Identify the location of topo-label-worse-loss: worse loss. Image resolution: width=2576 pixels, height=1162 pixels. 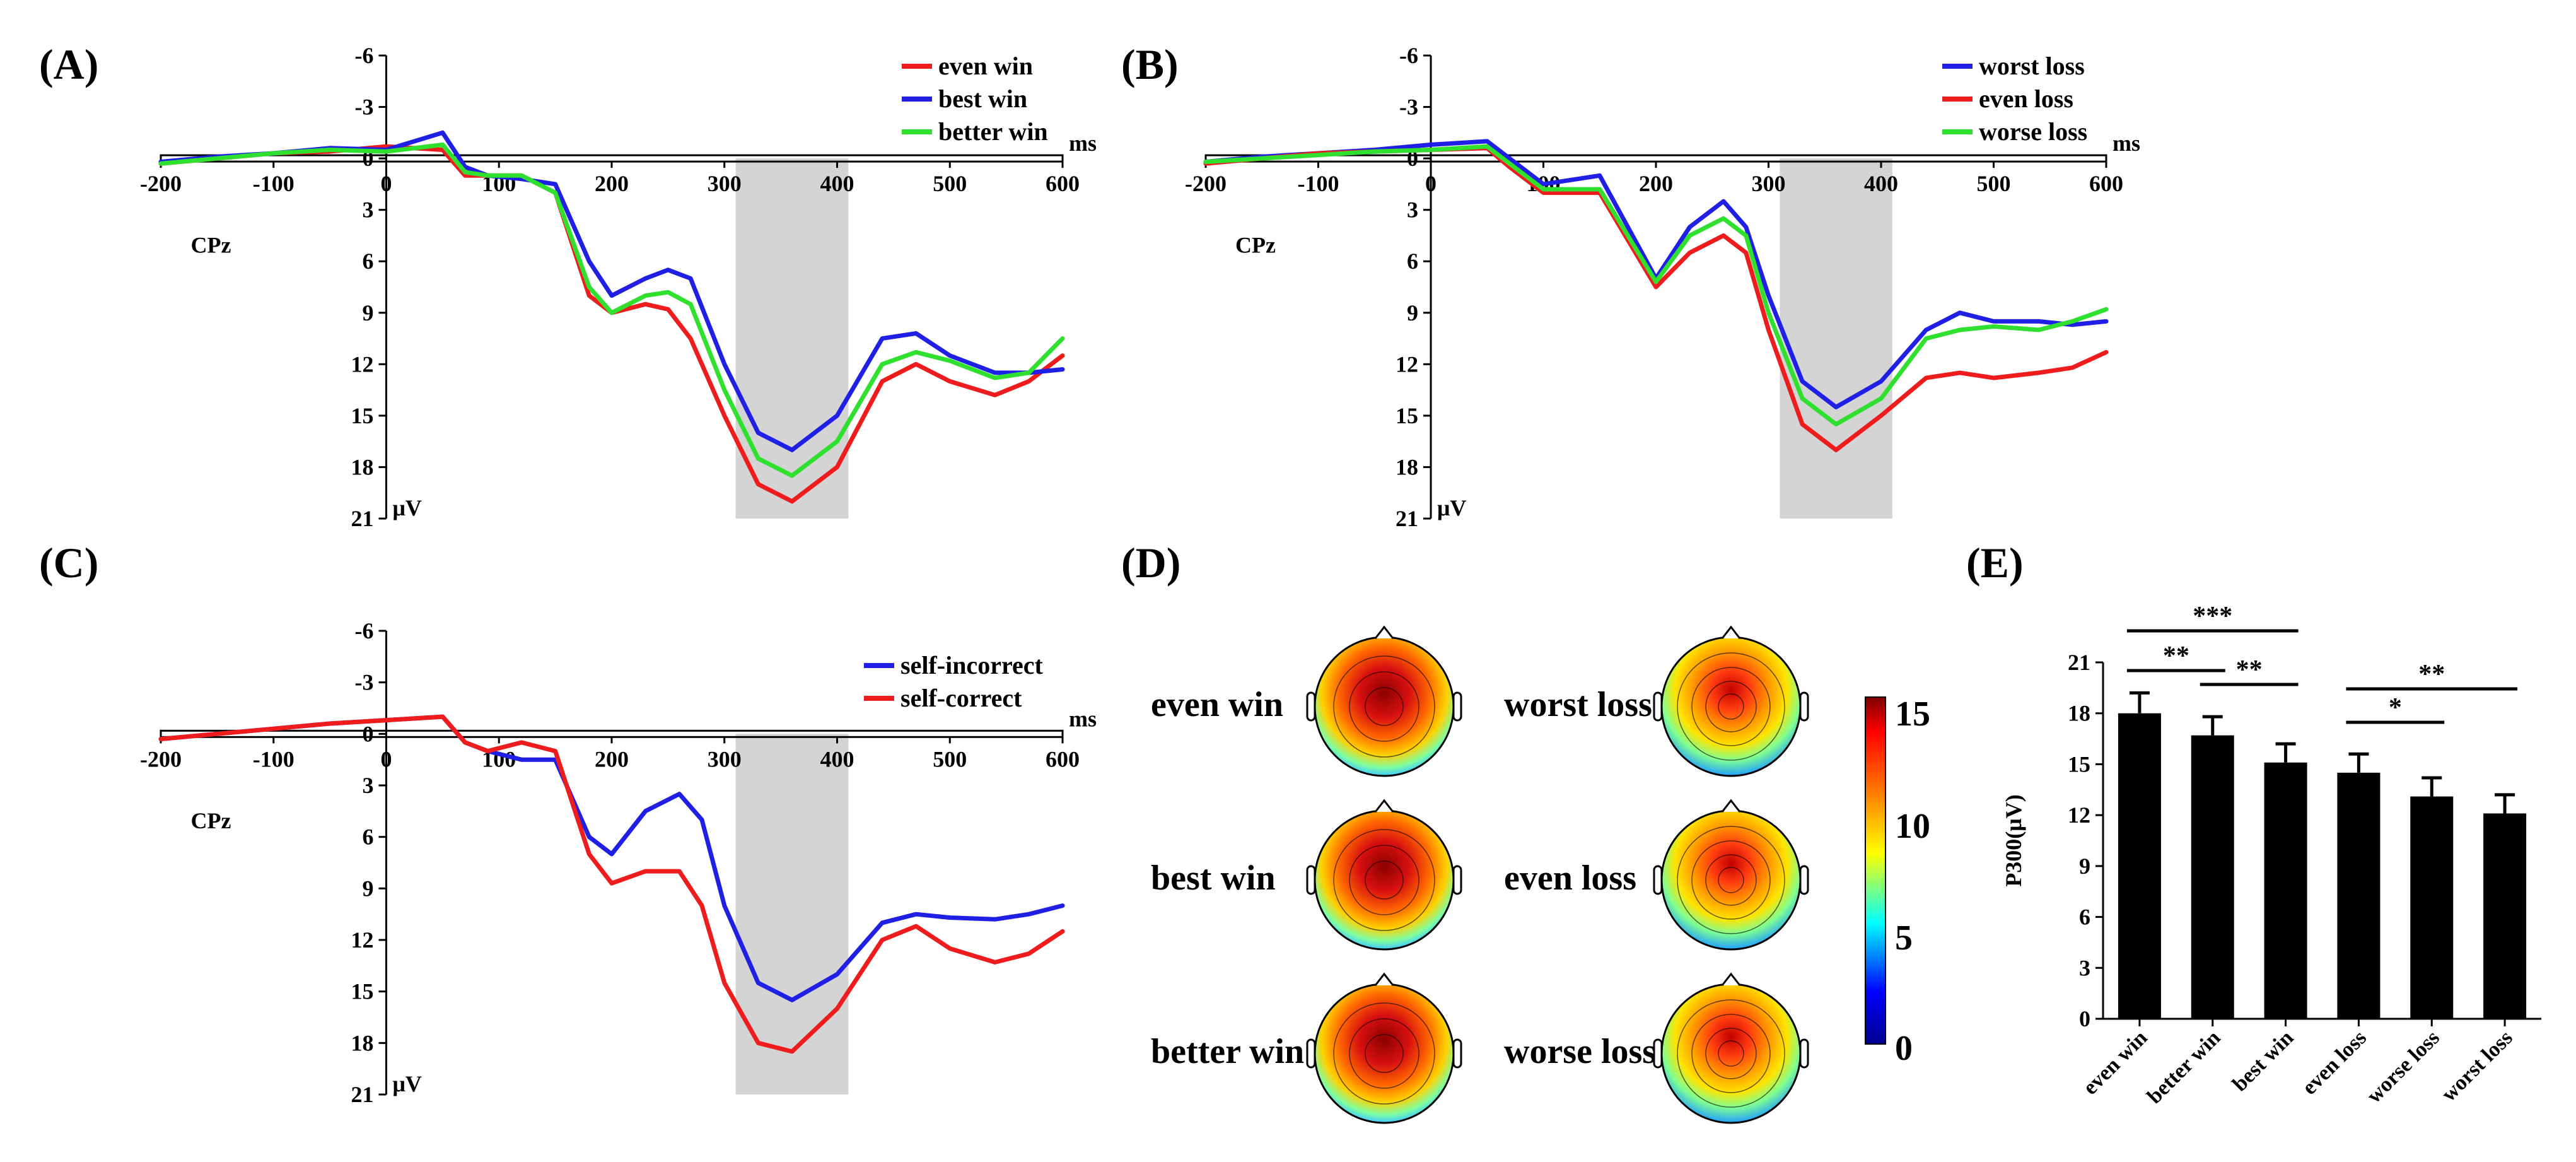
(1580, 1051).